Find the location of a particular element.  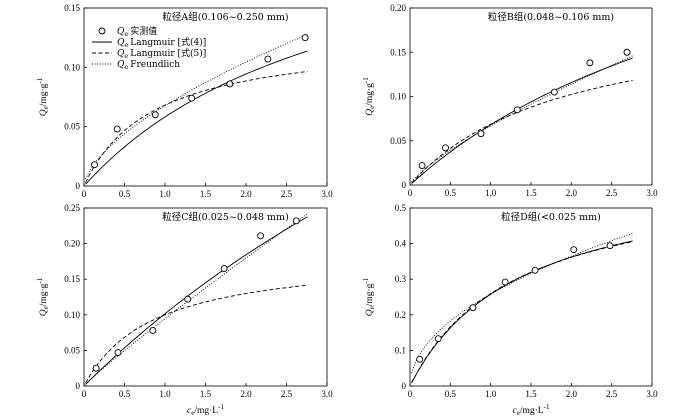

y-tick-label: 0.25 is located at coordinates (72, 208).